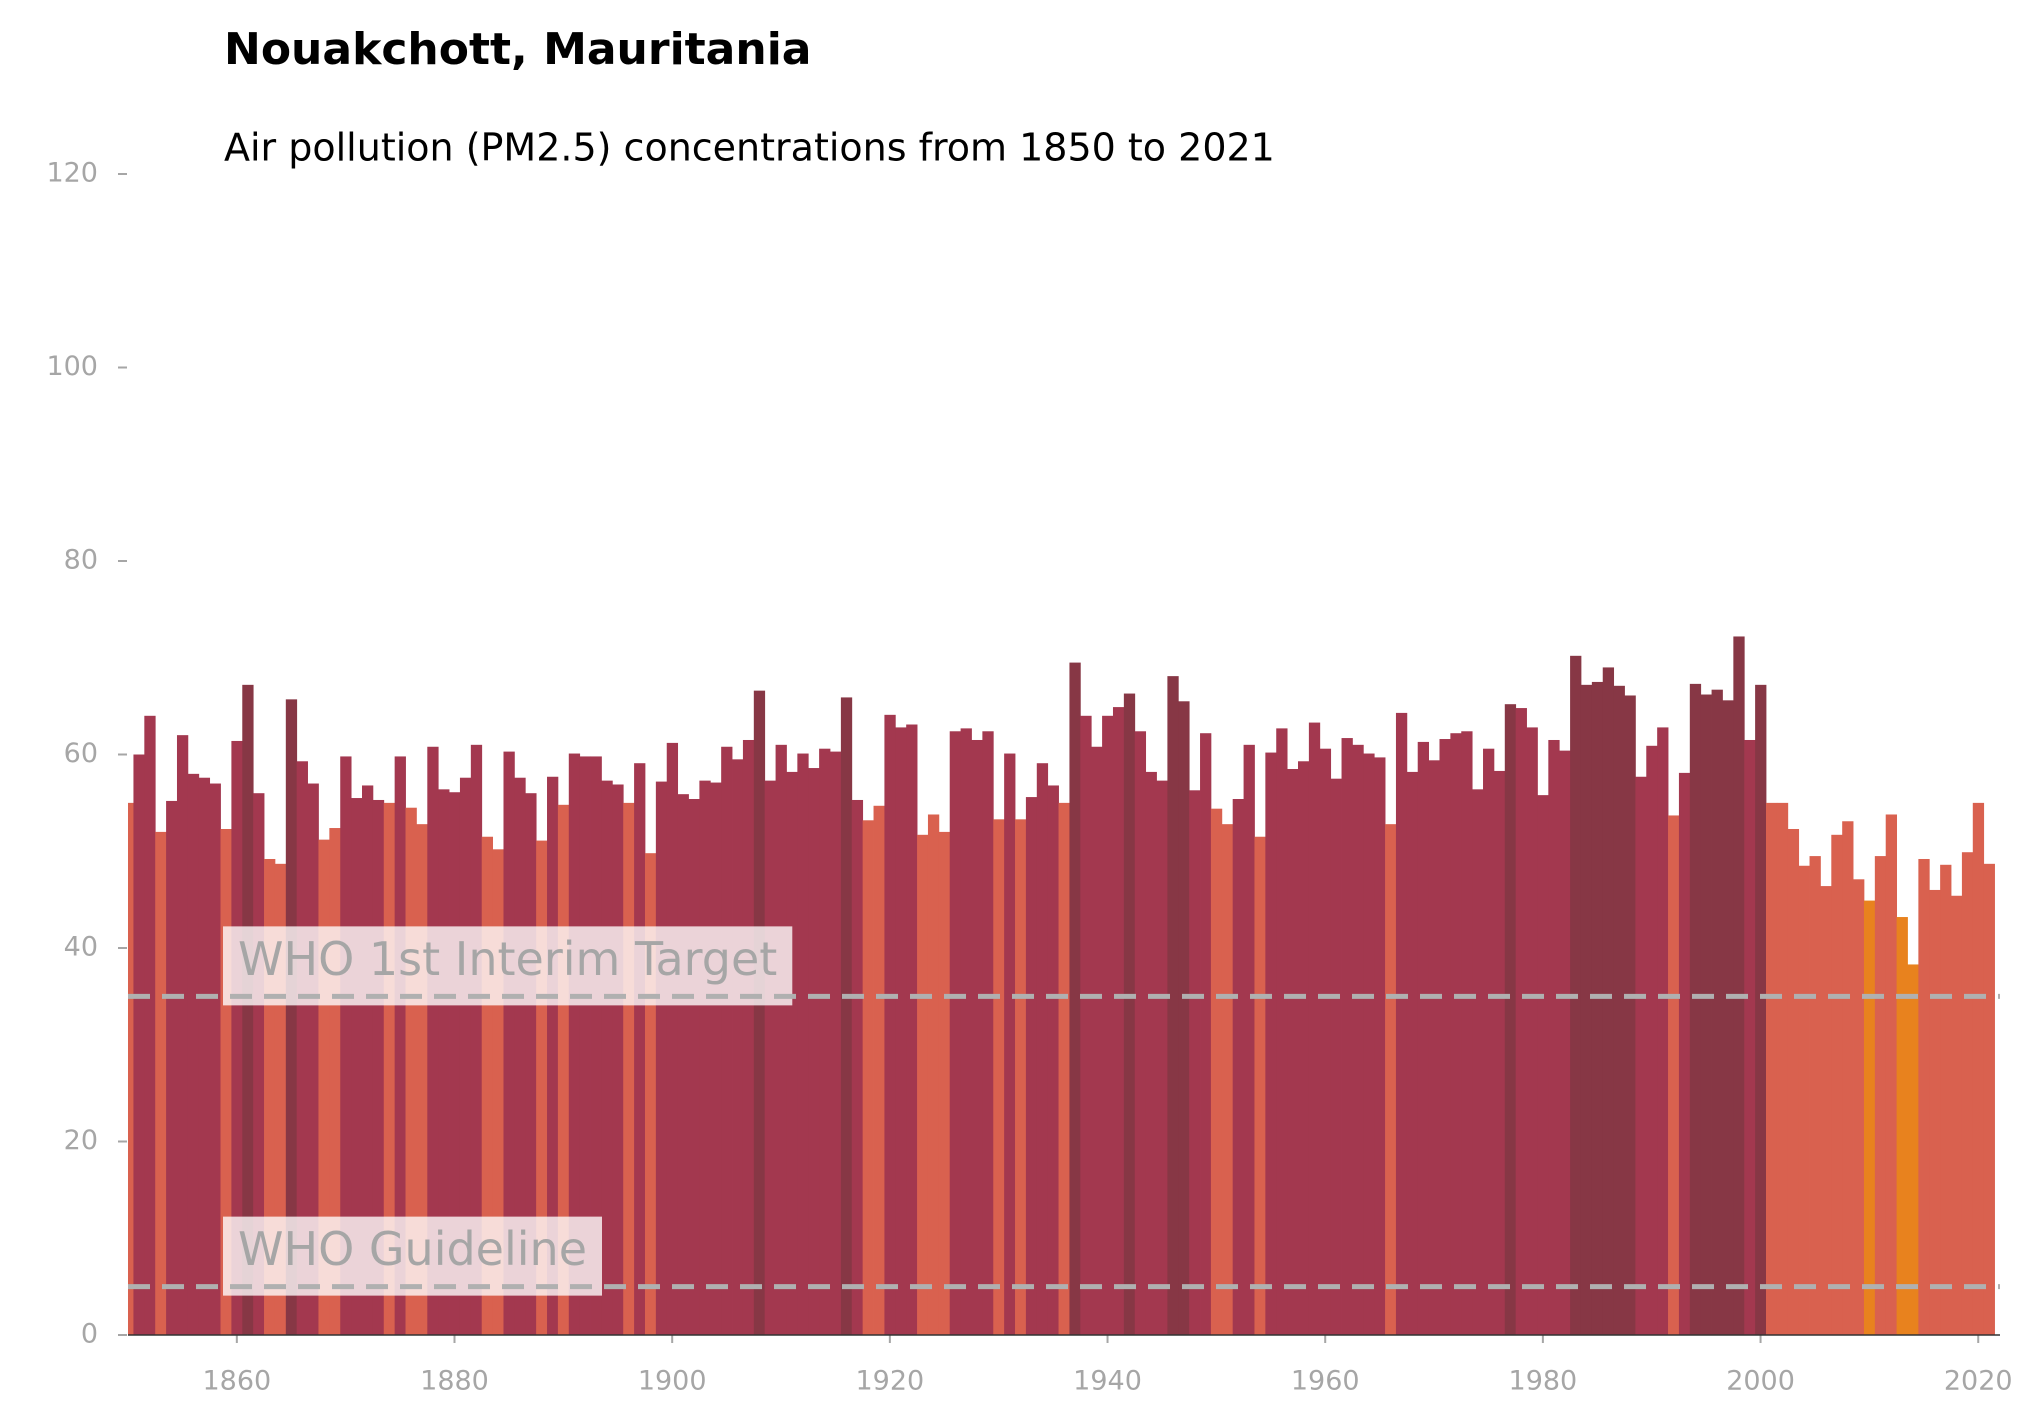 The image size is (2043, 1415). I want to click on x-tick-label: 2000, so click(1760, 1381).